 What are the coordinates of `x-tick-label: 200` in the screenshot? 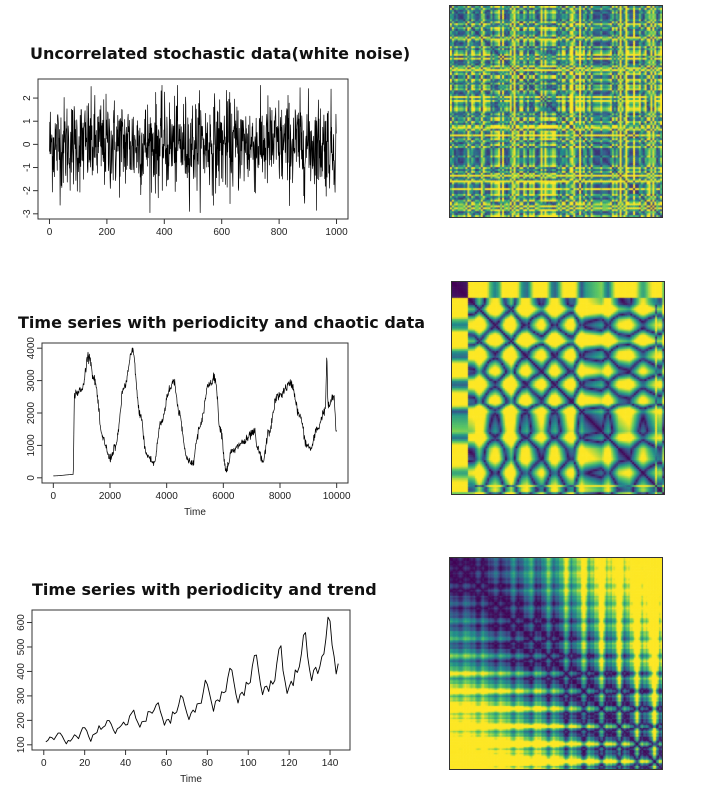 It's located at (107, 232).